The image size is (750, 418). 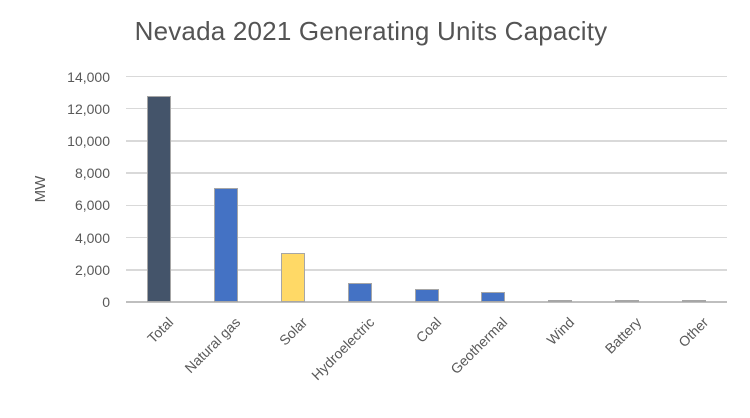 I want to click on x-axis-line, so click(x=426, y=302).